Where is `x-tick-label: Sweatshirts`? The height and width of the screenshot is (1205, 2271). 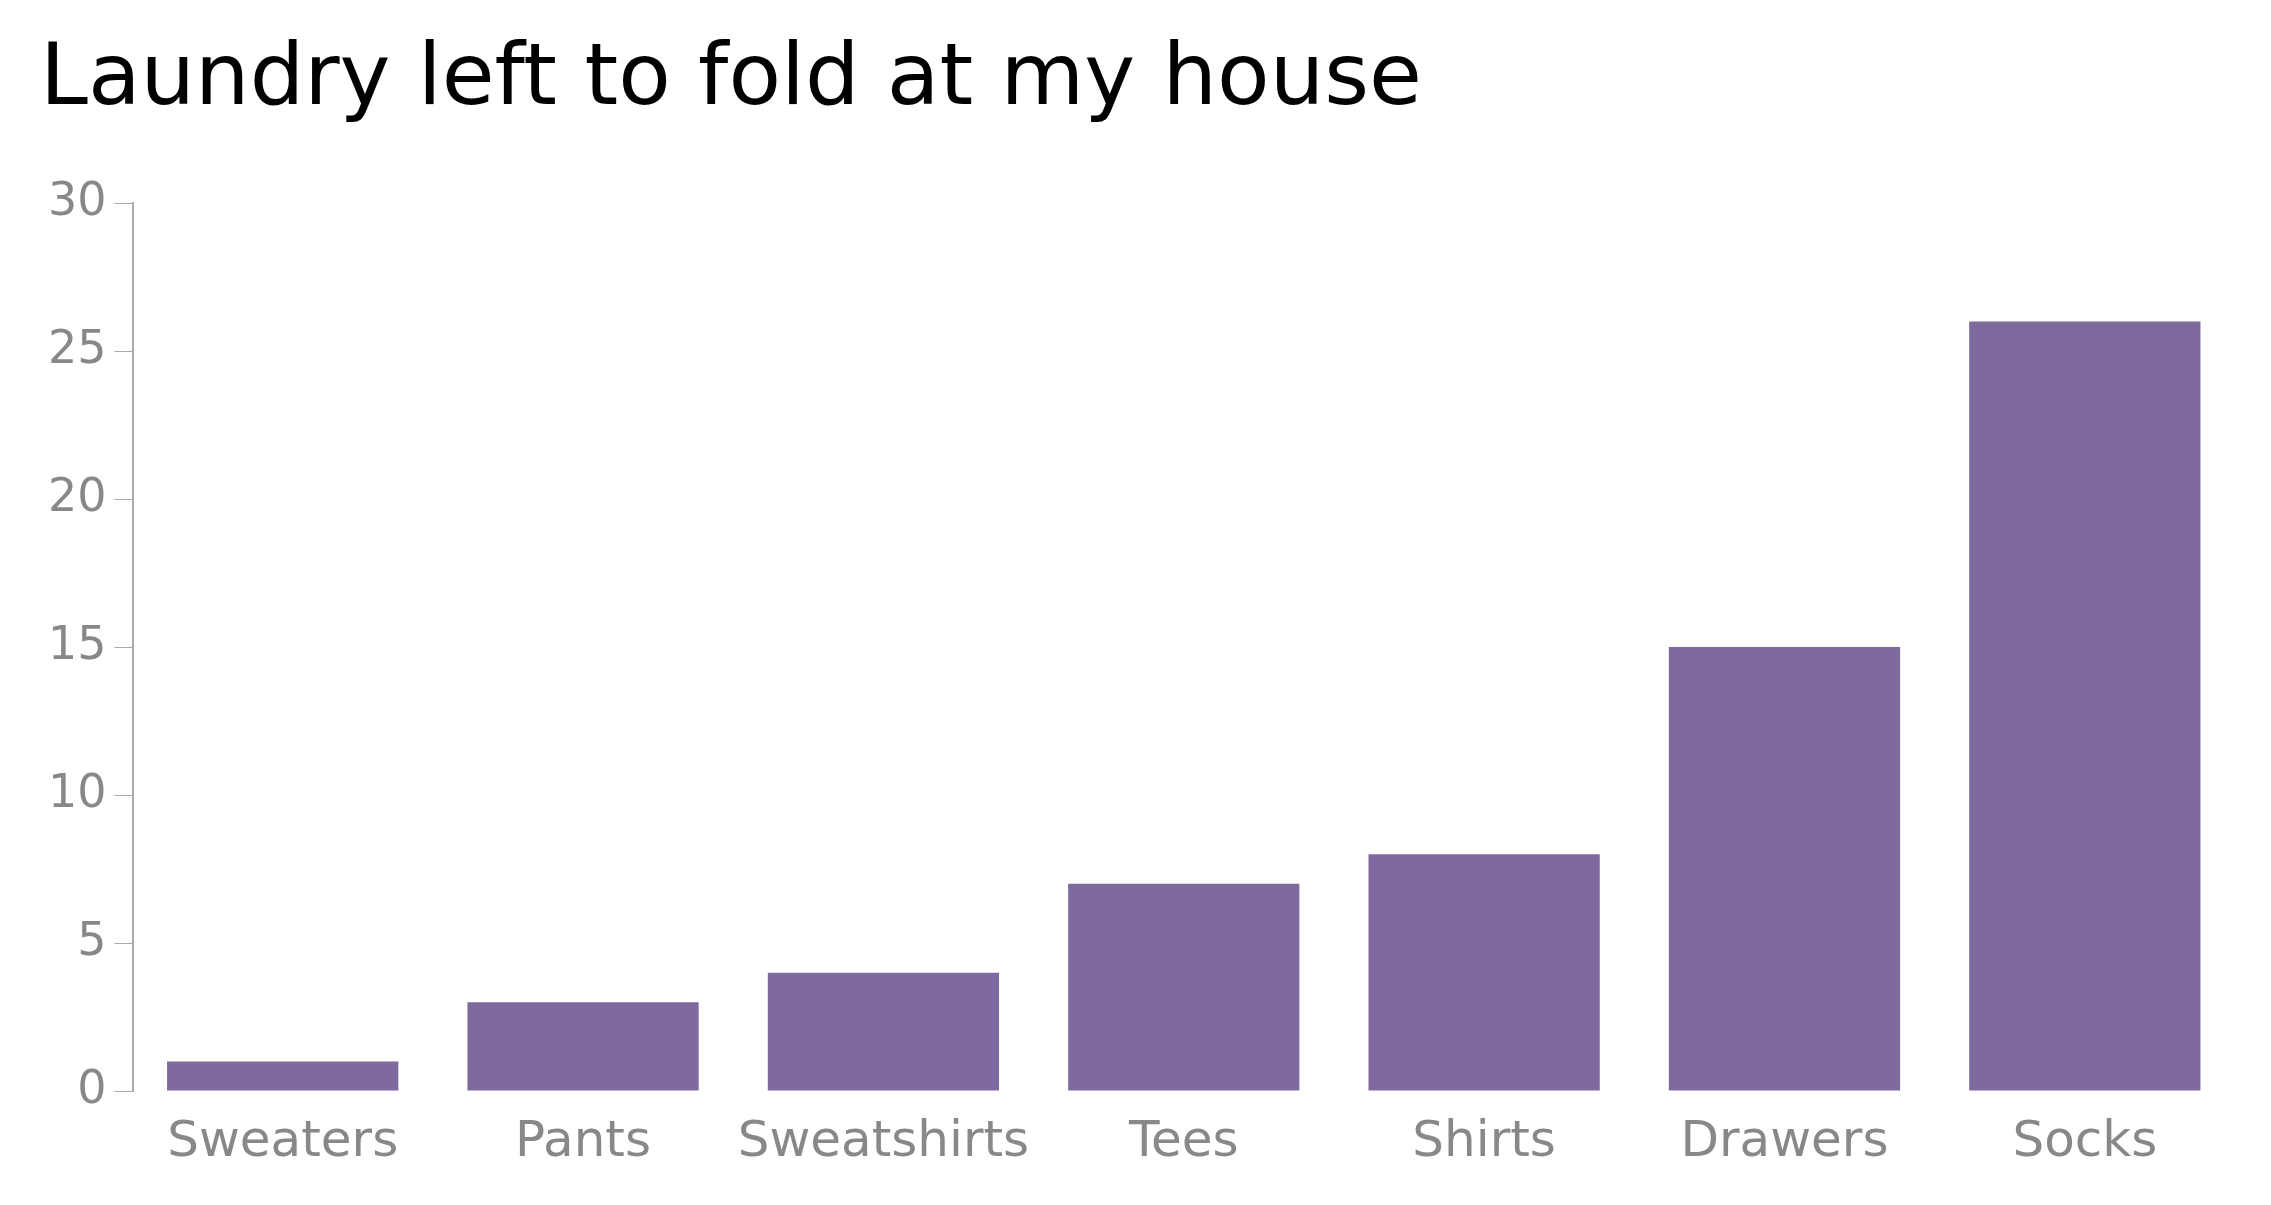 x-tick-label: Sweatshirts is located at coordinates (883, 1138).